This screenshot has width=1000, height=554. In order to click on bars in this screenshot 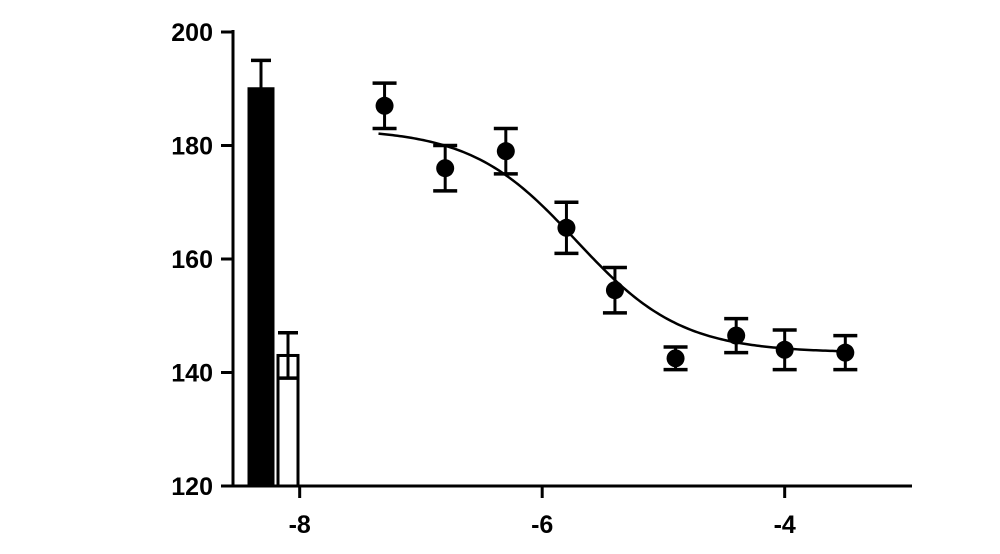, I will do `click(273, 273)`.